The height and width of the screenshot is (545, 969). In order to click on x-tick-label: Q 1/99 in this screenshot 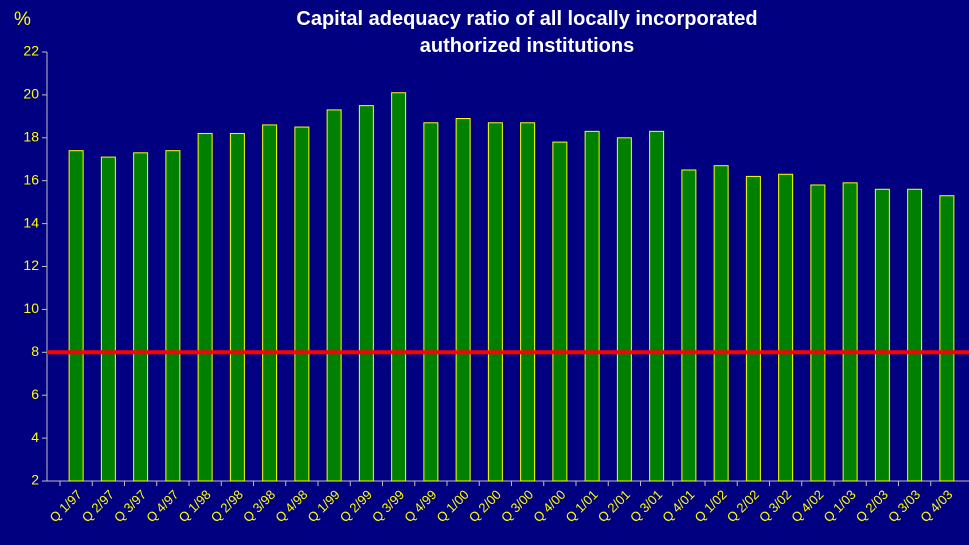, I will do `click(323, 506)`.